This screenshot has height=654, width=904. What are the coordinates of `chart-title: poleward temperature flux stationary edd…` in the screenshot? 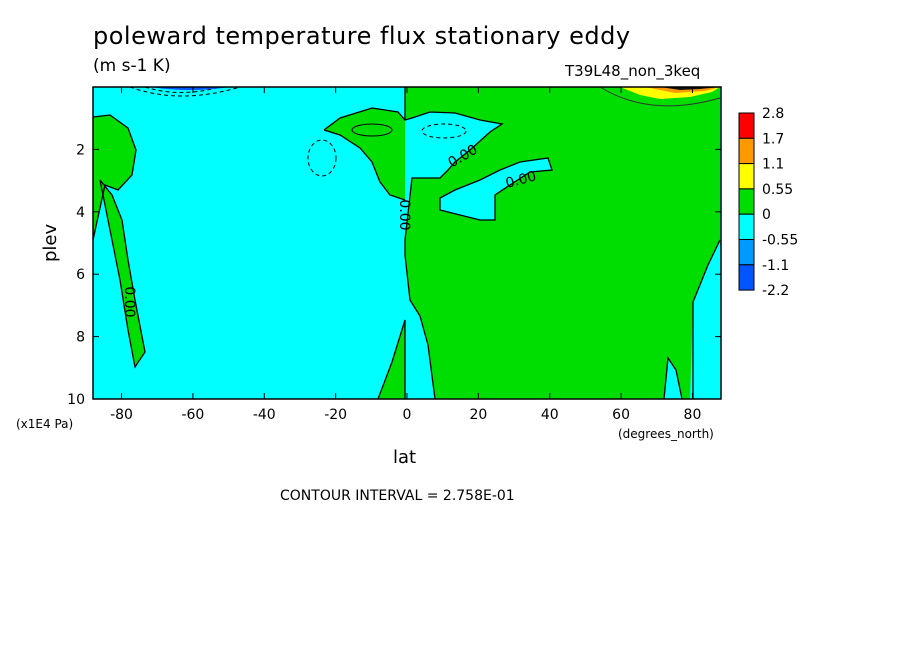 It's located at (362, 36).